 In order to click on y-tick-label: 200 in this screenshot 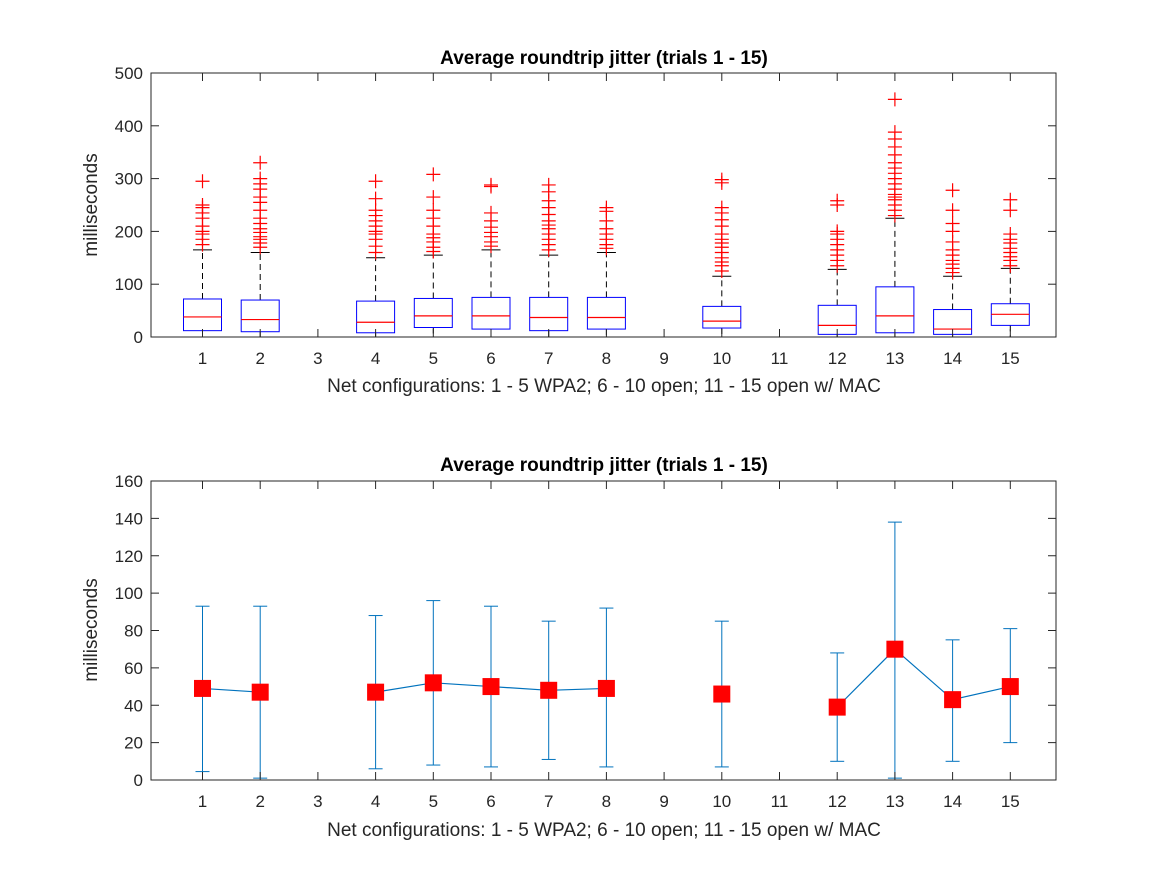, I will do `click(129, 231)`.